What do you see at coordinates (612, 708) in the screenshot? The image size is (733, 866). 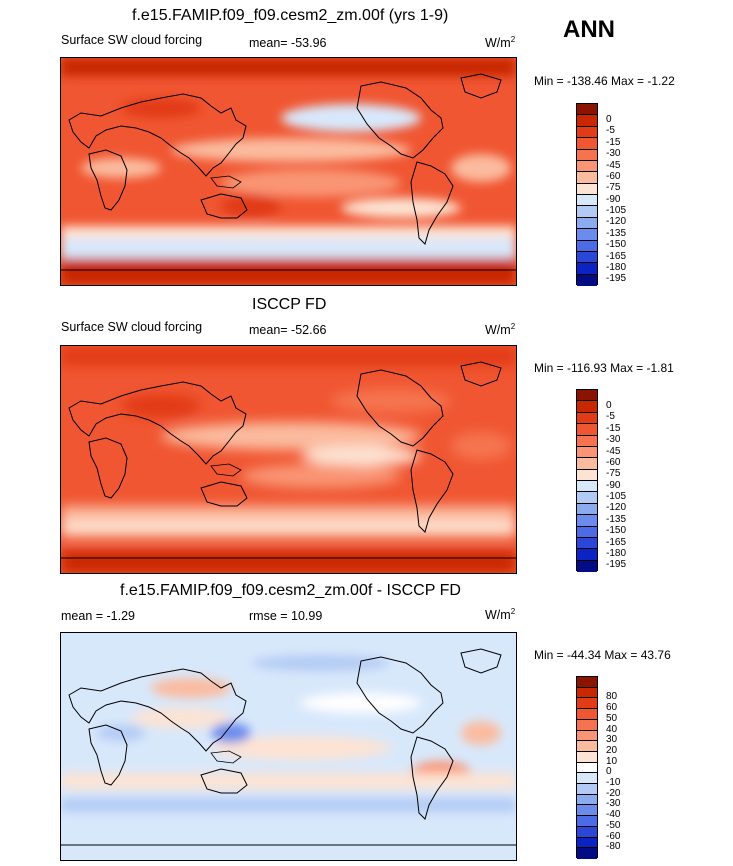 I see `colorbar-tick-label: 60` at bounding box center [612, 708].